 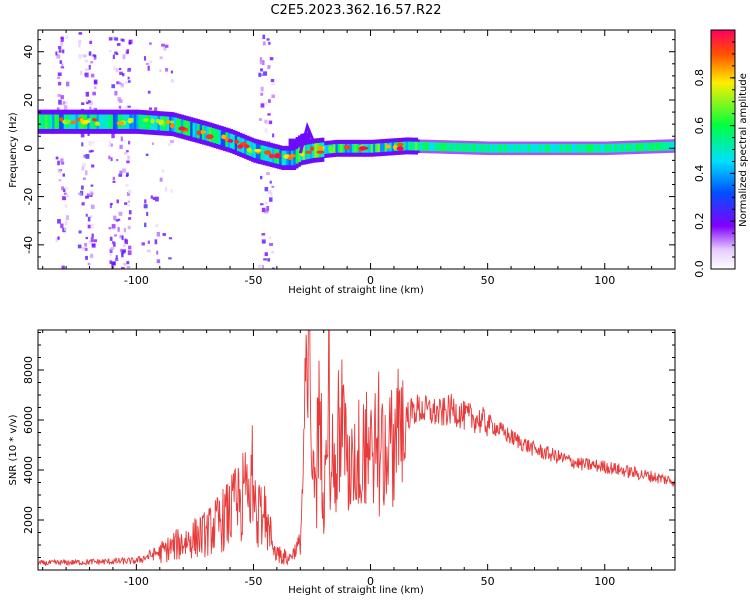 What do you see at coordinates (28, 197) in the screenshot?
I see `spec-ytick-label: -20` at bounding box center [28, 197].